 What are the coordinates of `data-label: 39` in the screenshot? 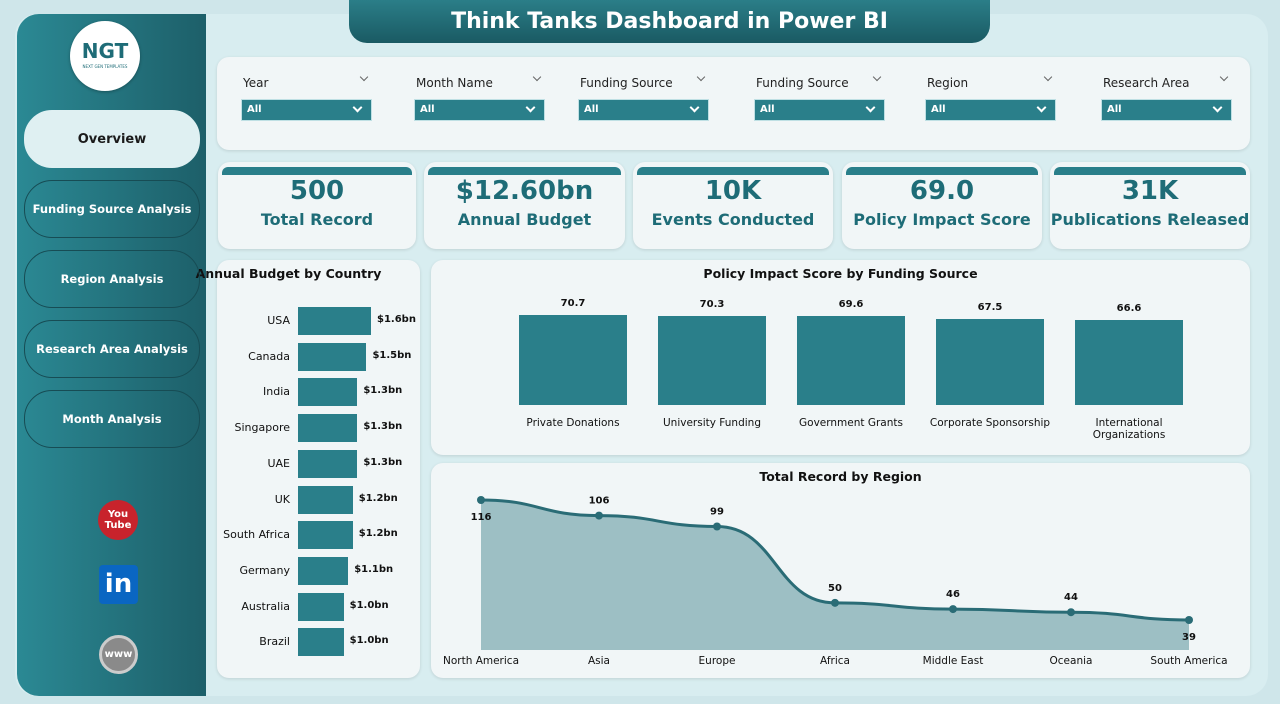 It's located at (1189, 637).